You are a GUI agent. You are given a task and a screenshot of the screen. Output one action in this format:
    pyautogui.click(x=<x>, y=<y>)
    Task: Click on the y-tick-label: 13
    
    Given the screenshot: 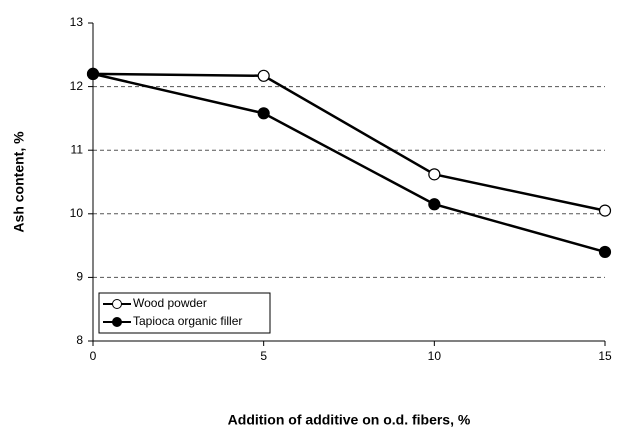 What is the action you would take?
    pyautogui.click(x=77, y=22)
    